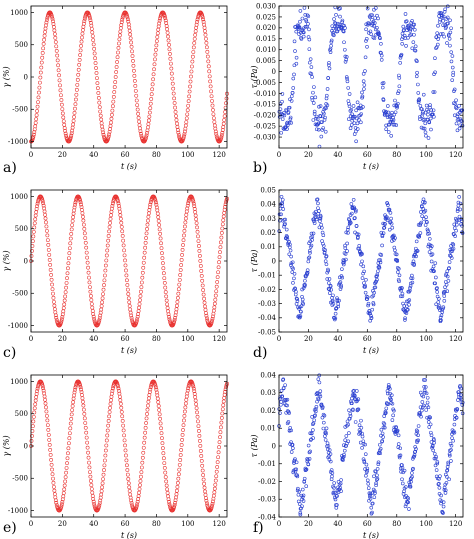 The image size is (474, 539). What do you see at coordinates (266, 28) in the screenshot?
I see `y-tick-label: 0.020` at bounding box center [266, 28].